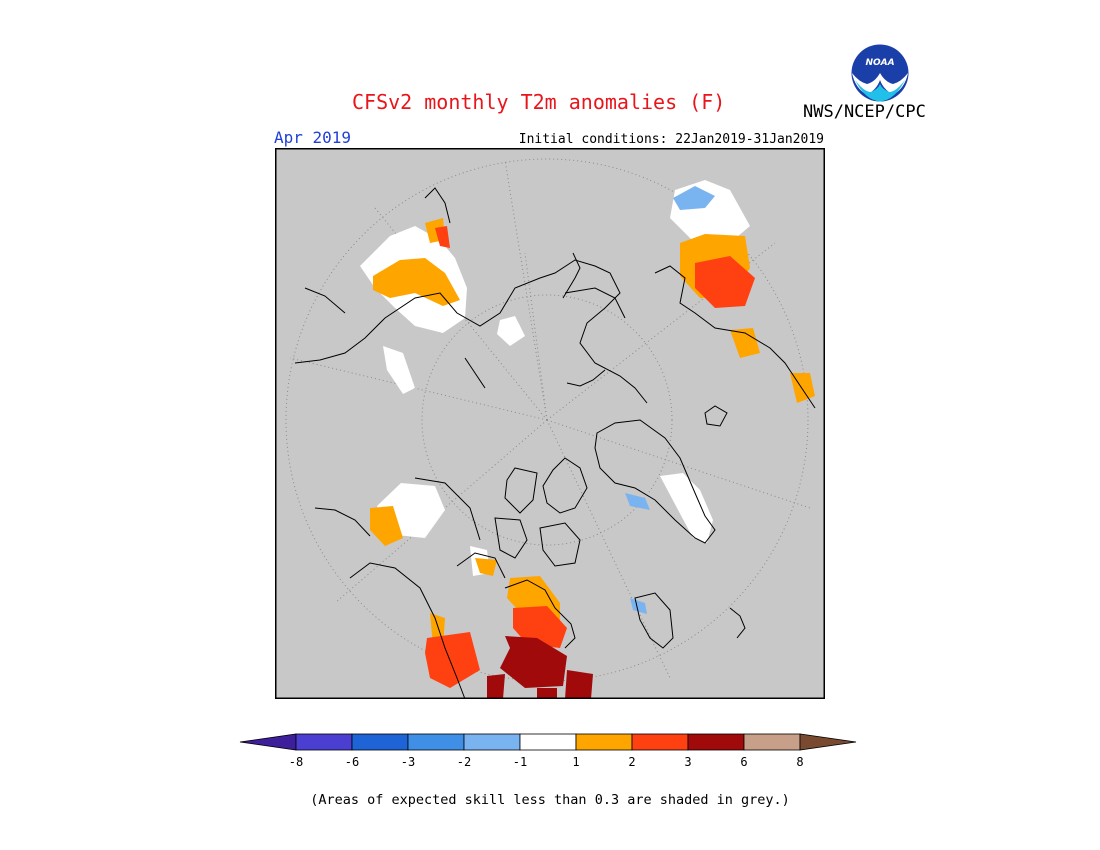  What do you see at coordinates (880, 73) in the screenshot?
I see `noaa-logo: NOAA` at bounding box center [880, 73].